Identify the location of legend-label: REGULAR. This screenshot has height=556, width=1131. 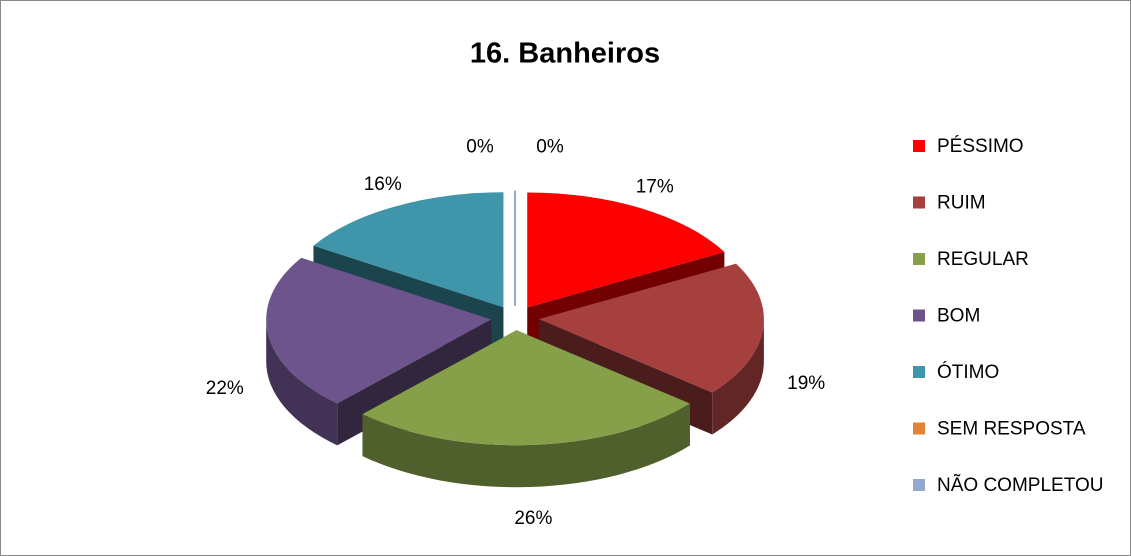
(983, 259).